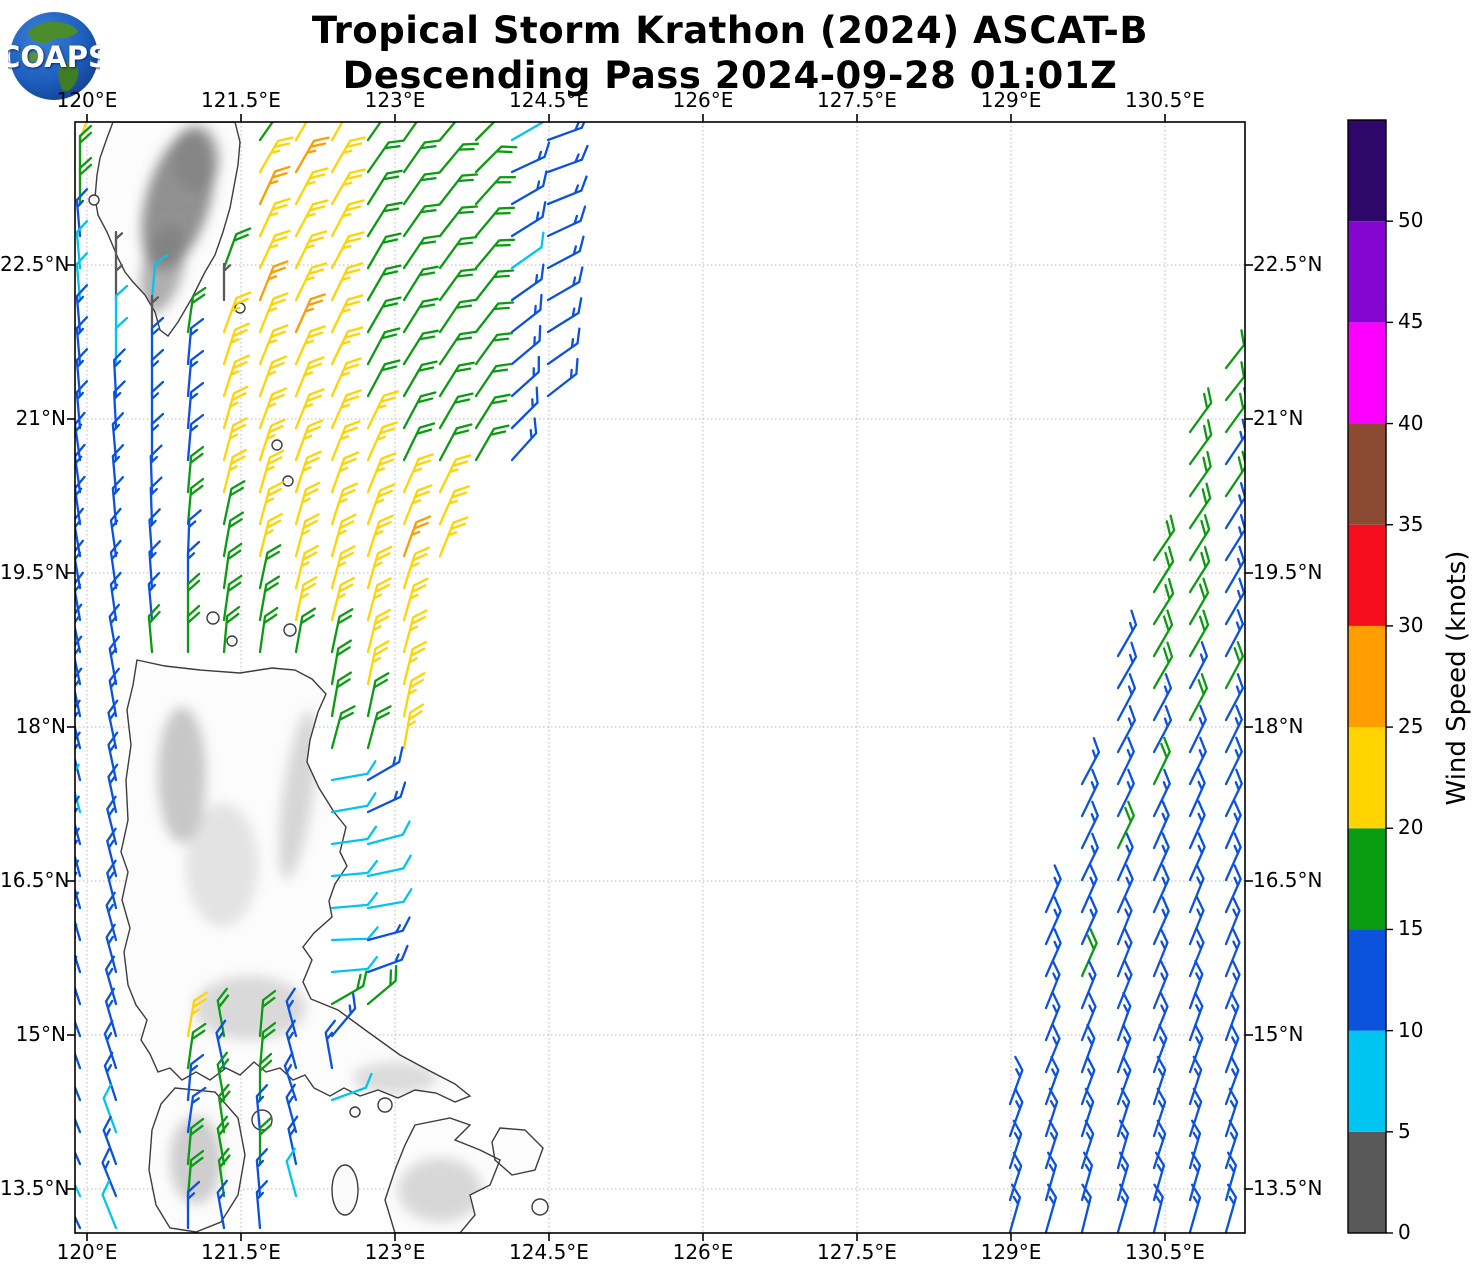 The height and width of the screenshot is (1264, 1484). What do you see at coordinates (857, 1252) in the screenshot?
I see `lon-tick-label: 127.5°E` at bounding box center [857, 1252].